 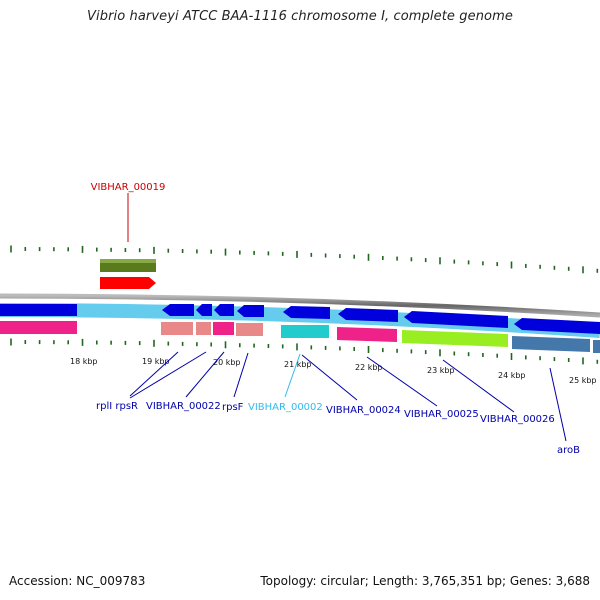 I want to click on gene-label-vibhar-00002: VIBHAR_00002, so click(x=285, y=407).